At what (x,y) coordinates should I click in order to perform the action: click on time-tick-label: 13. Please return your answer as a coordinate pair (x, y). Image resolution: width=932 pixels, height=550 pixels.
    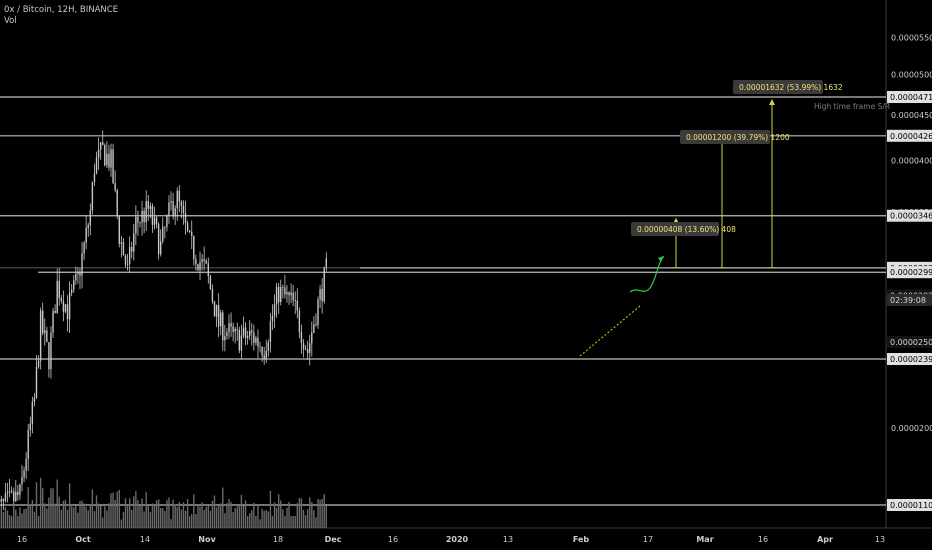
    Looking at the image, I should click on (508, 539).